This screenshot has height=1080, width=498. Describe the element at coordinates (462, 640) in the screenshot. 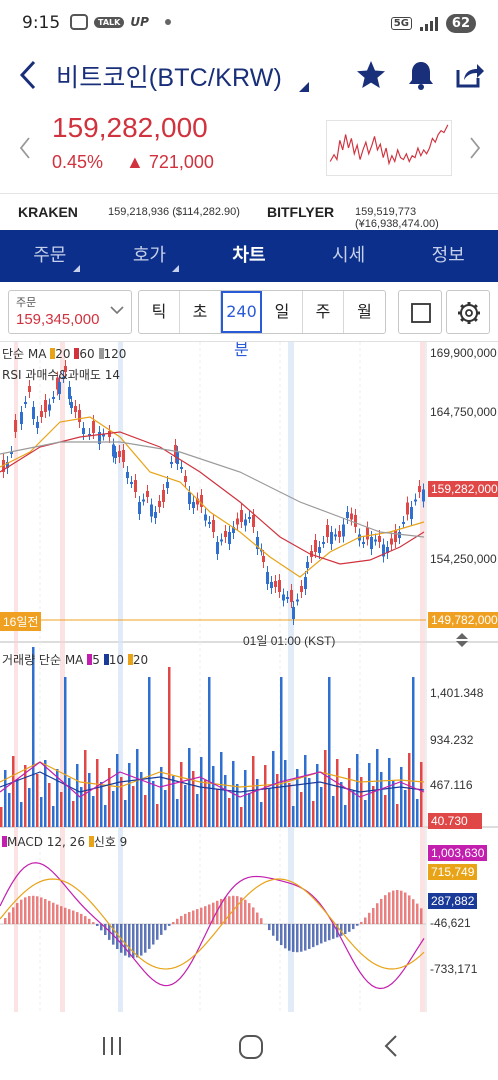

I see `resize-handle-icon` at that location.